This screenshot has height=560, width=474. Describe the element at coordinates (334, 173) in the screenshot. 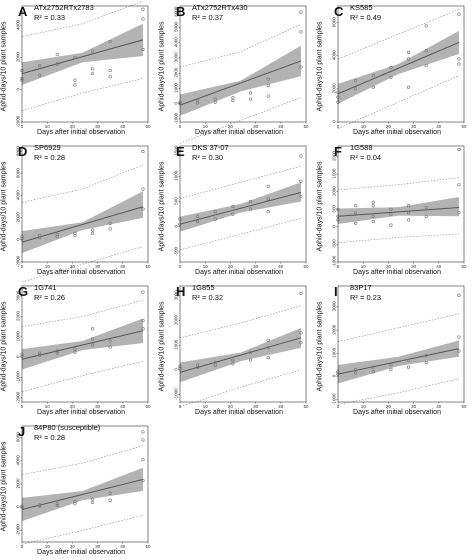

I see `y-tick-label: 1500` at that location.